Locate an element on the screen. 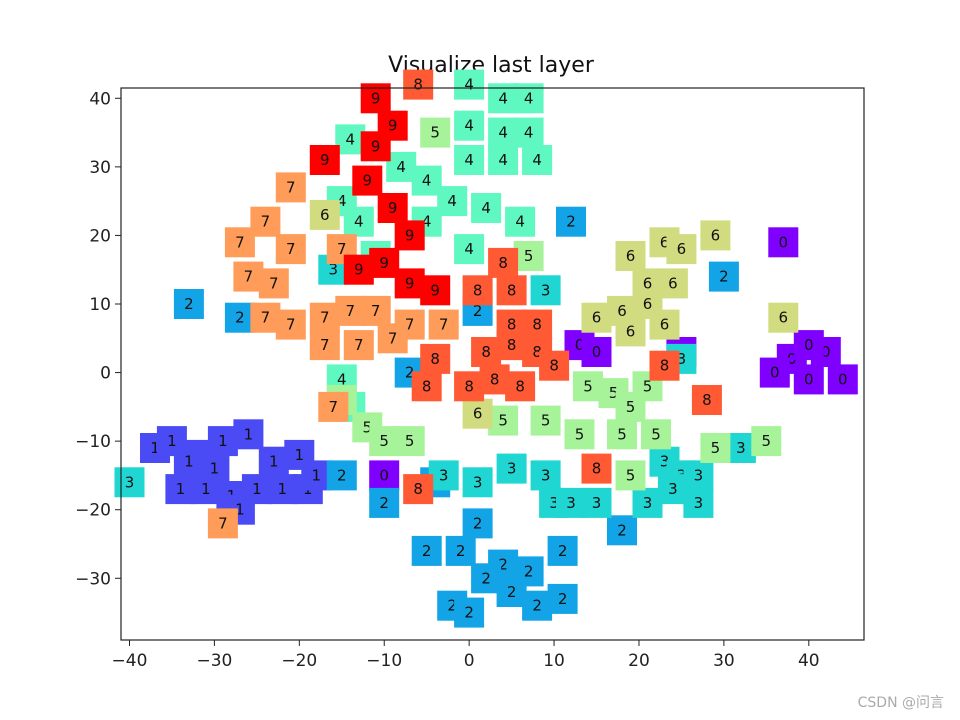 The height and width of the screenshot is (720, 960). x-tick-label: −10 is located at coordinates (384, 661).